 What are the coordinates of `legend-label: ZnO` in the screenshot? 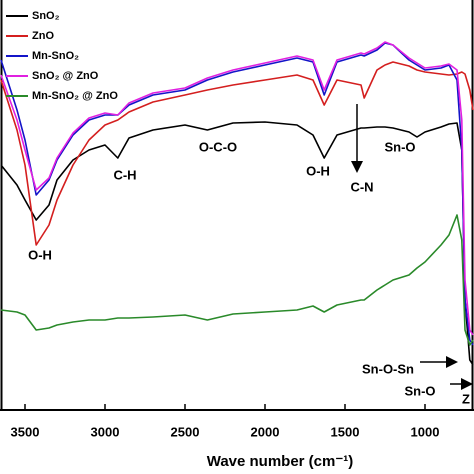 It's located at (43, 36).